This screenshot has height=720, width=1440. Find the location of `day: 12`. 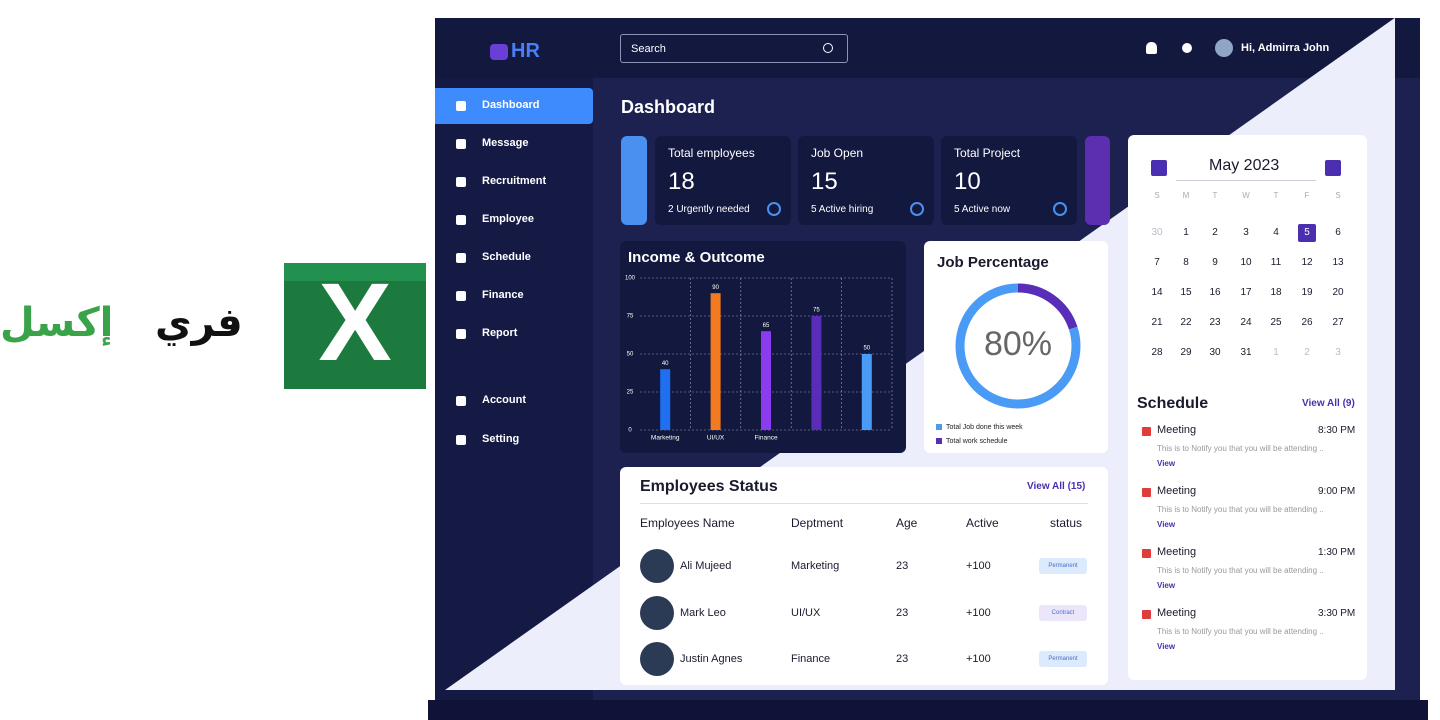

day: 12 is located at coordinates (1307, 262).